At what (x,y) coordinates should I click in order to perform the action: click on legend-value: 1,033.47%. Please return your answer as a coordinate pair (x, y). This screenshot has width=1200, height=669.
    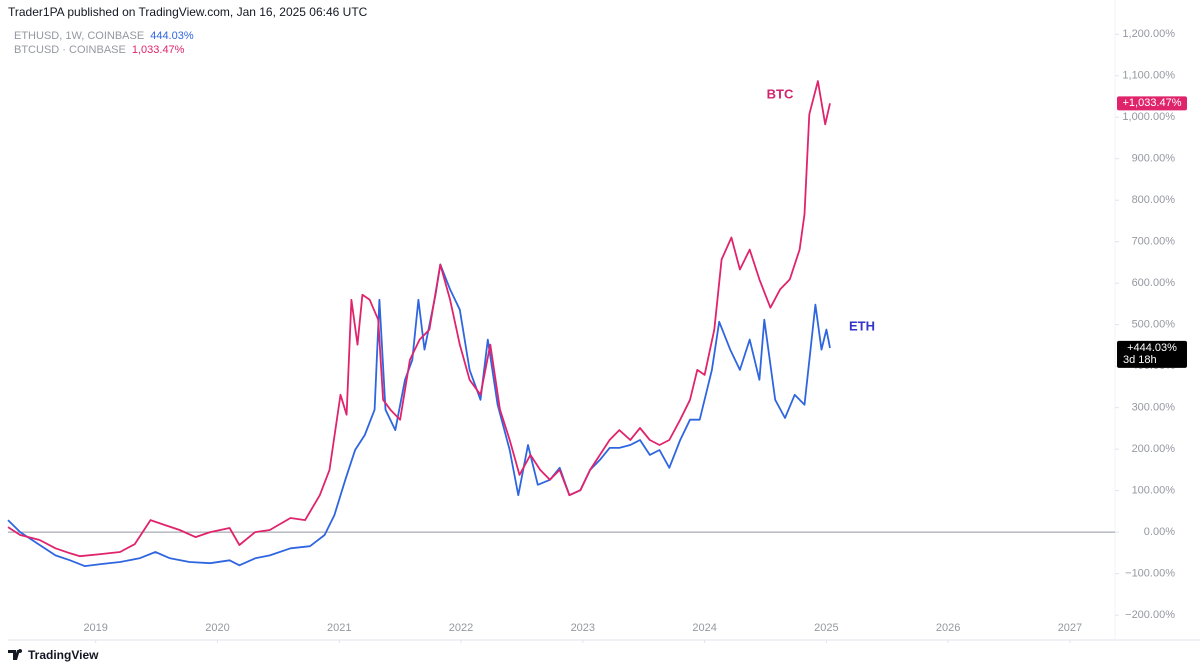
    Looking at the image, I should click on (158, 50).